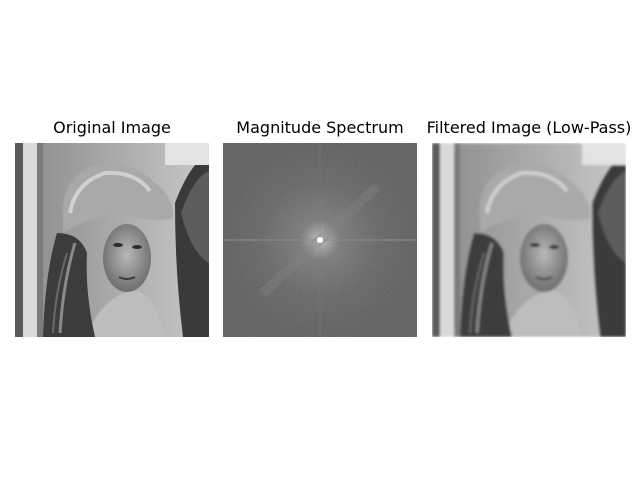 The height and width of the screenshot is (480, 640). I want to click on panel-title-original: Original Image, so click(112, 127).